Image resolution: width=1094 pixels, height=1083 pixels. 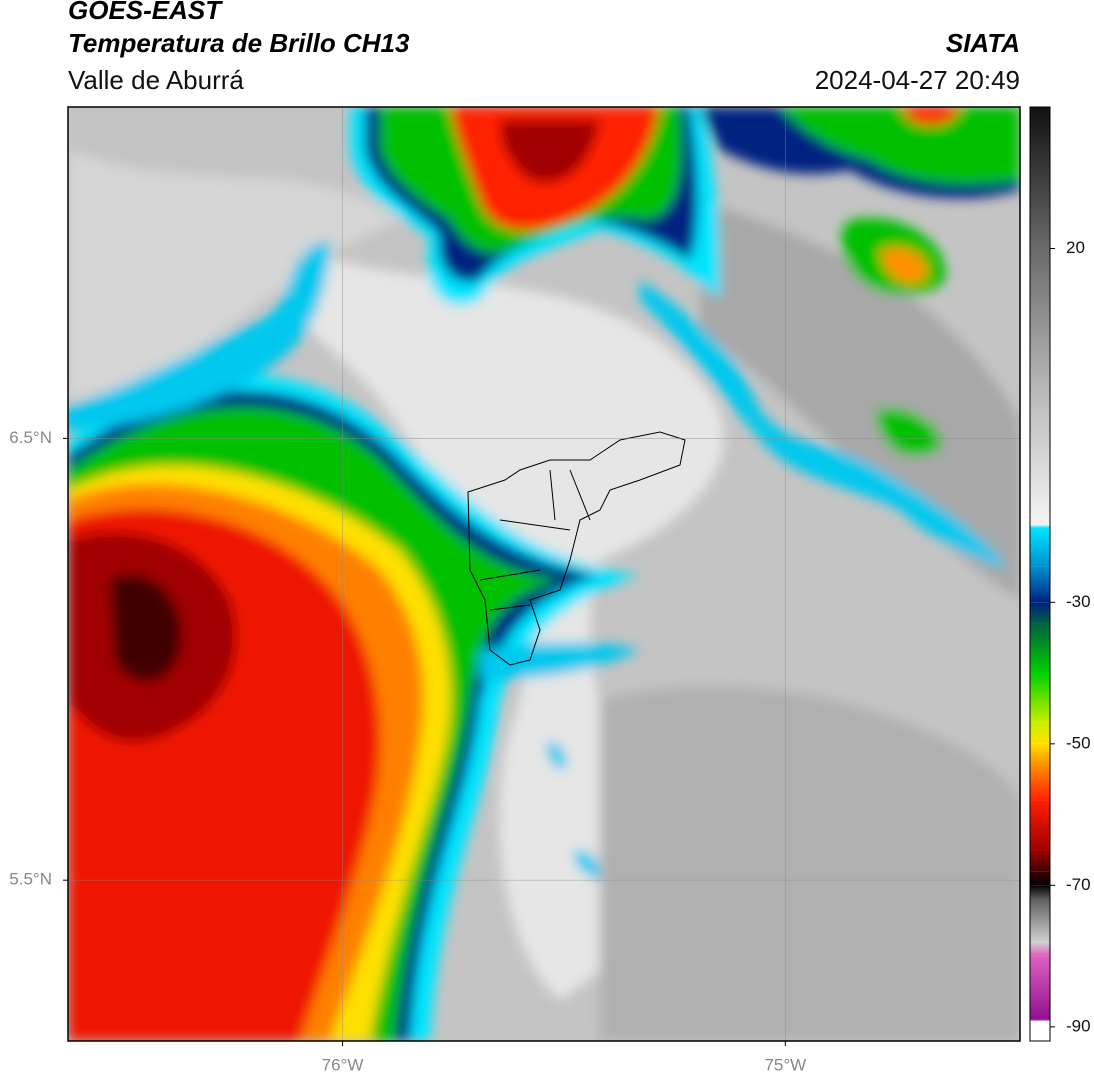 What do you see at coordinates (30, 437) in the screenshot?
I see `lat-tick-label: 6.5°N` at bounding box center [30, 437].